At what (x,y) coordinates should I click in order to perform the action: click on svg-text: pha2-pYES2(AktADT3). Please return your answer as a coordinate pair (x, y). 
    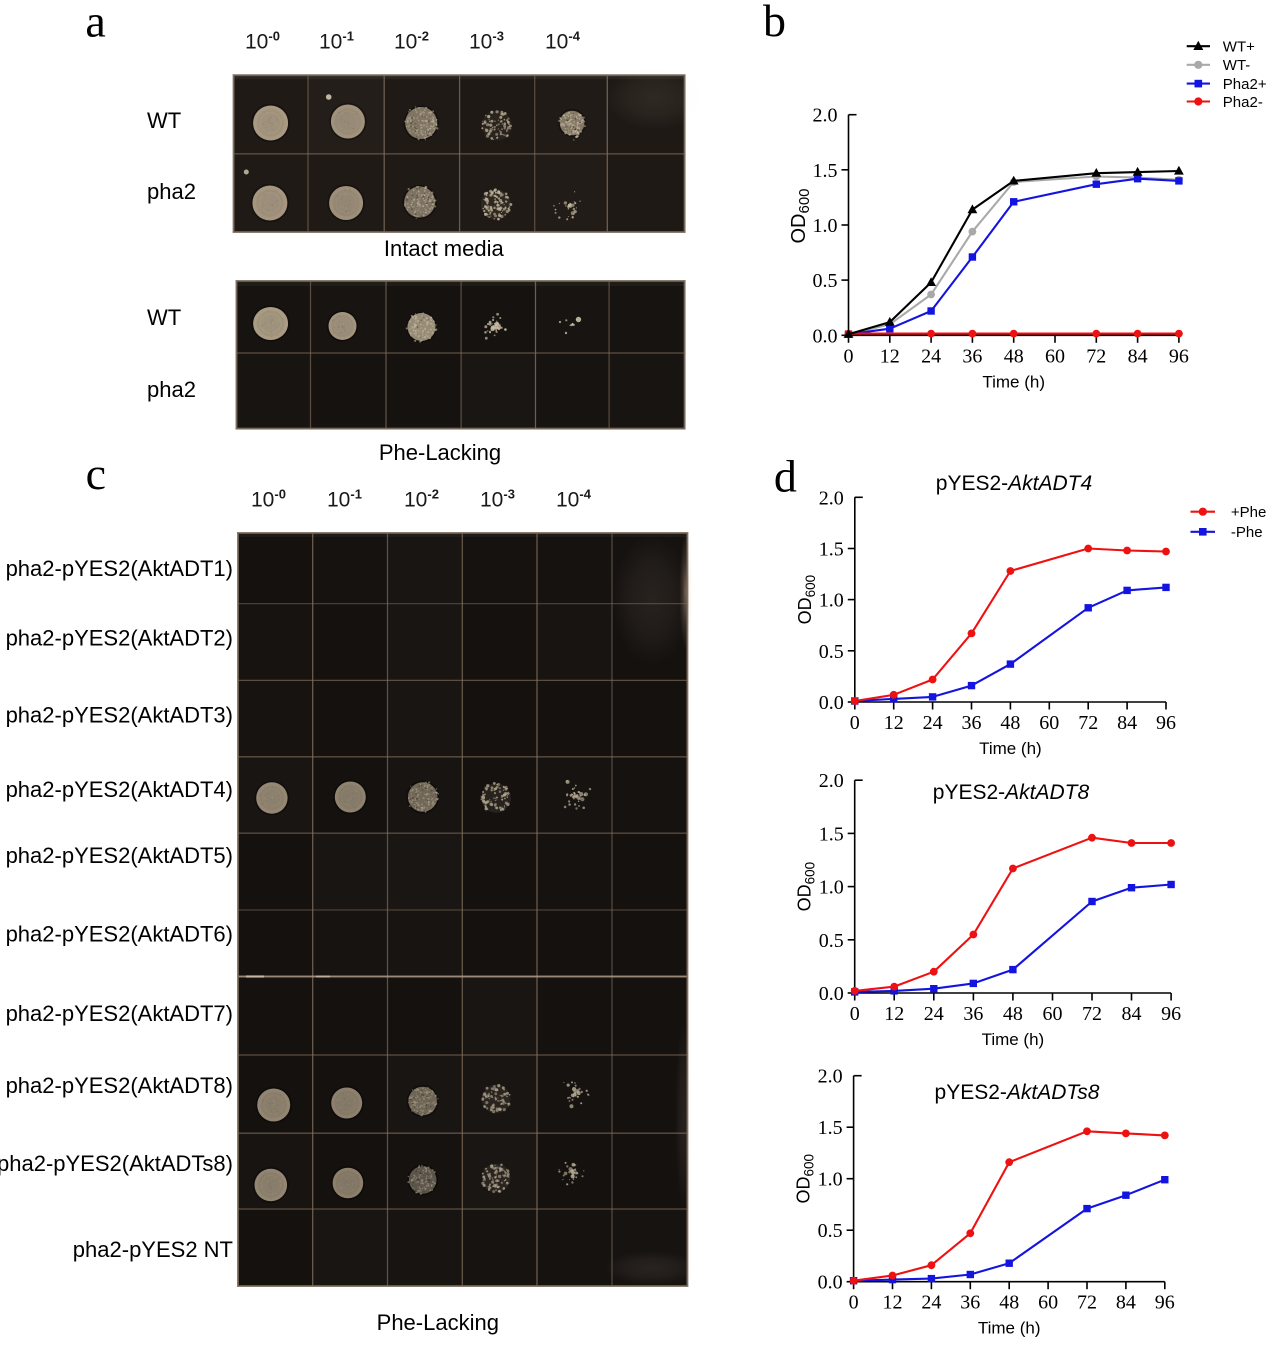
    Looking at the image, I should click on (119, 715).